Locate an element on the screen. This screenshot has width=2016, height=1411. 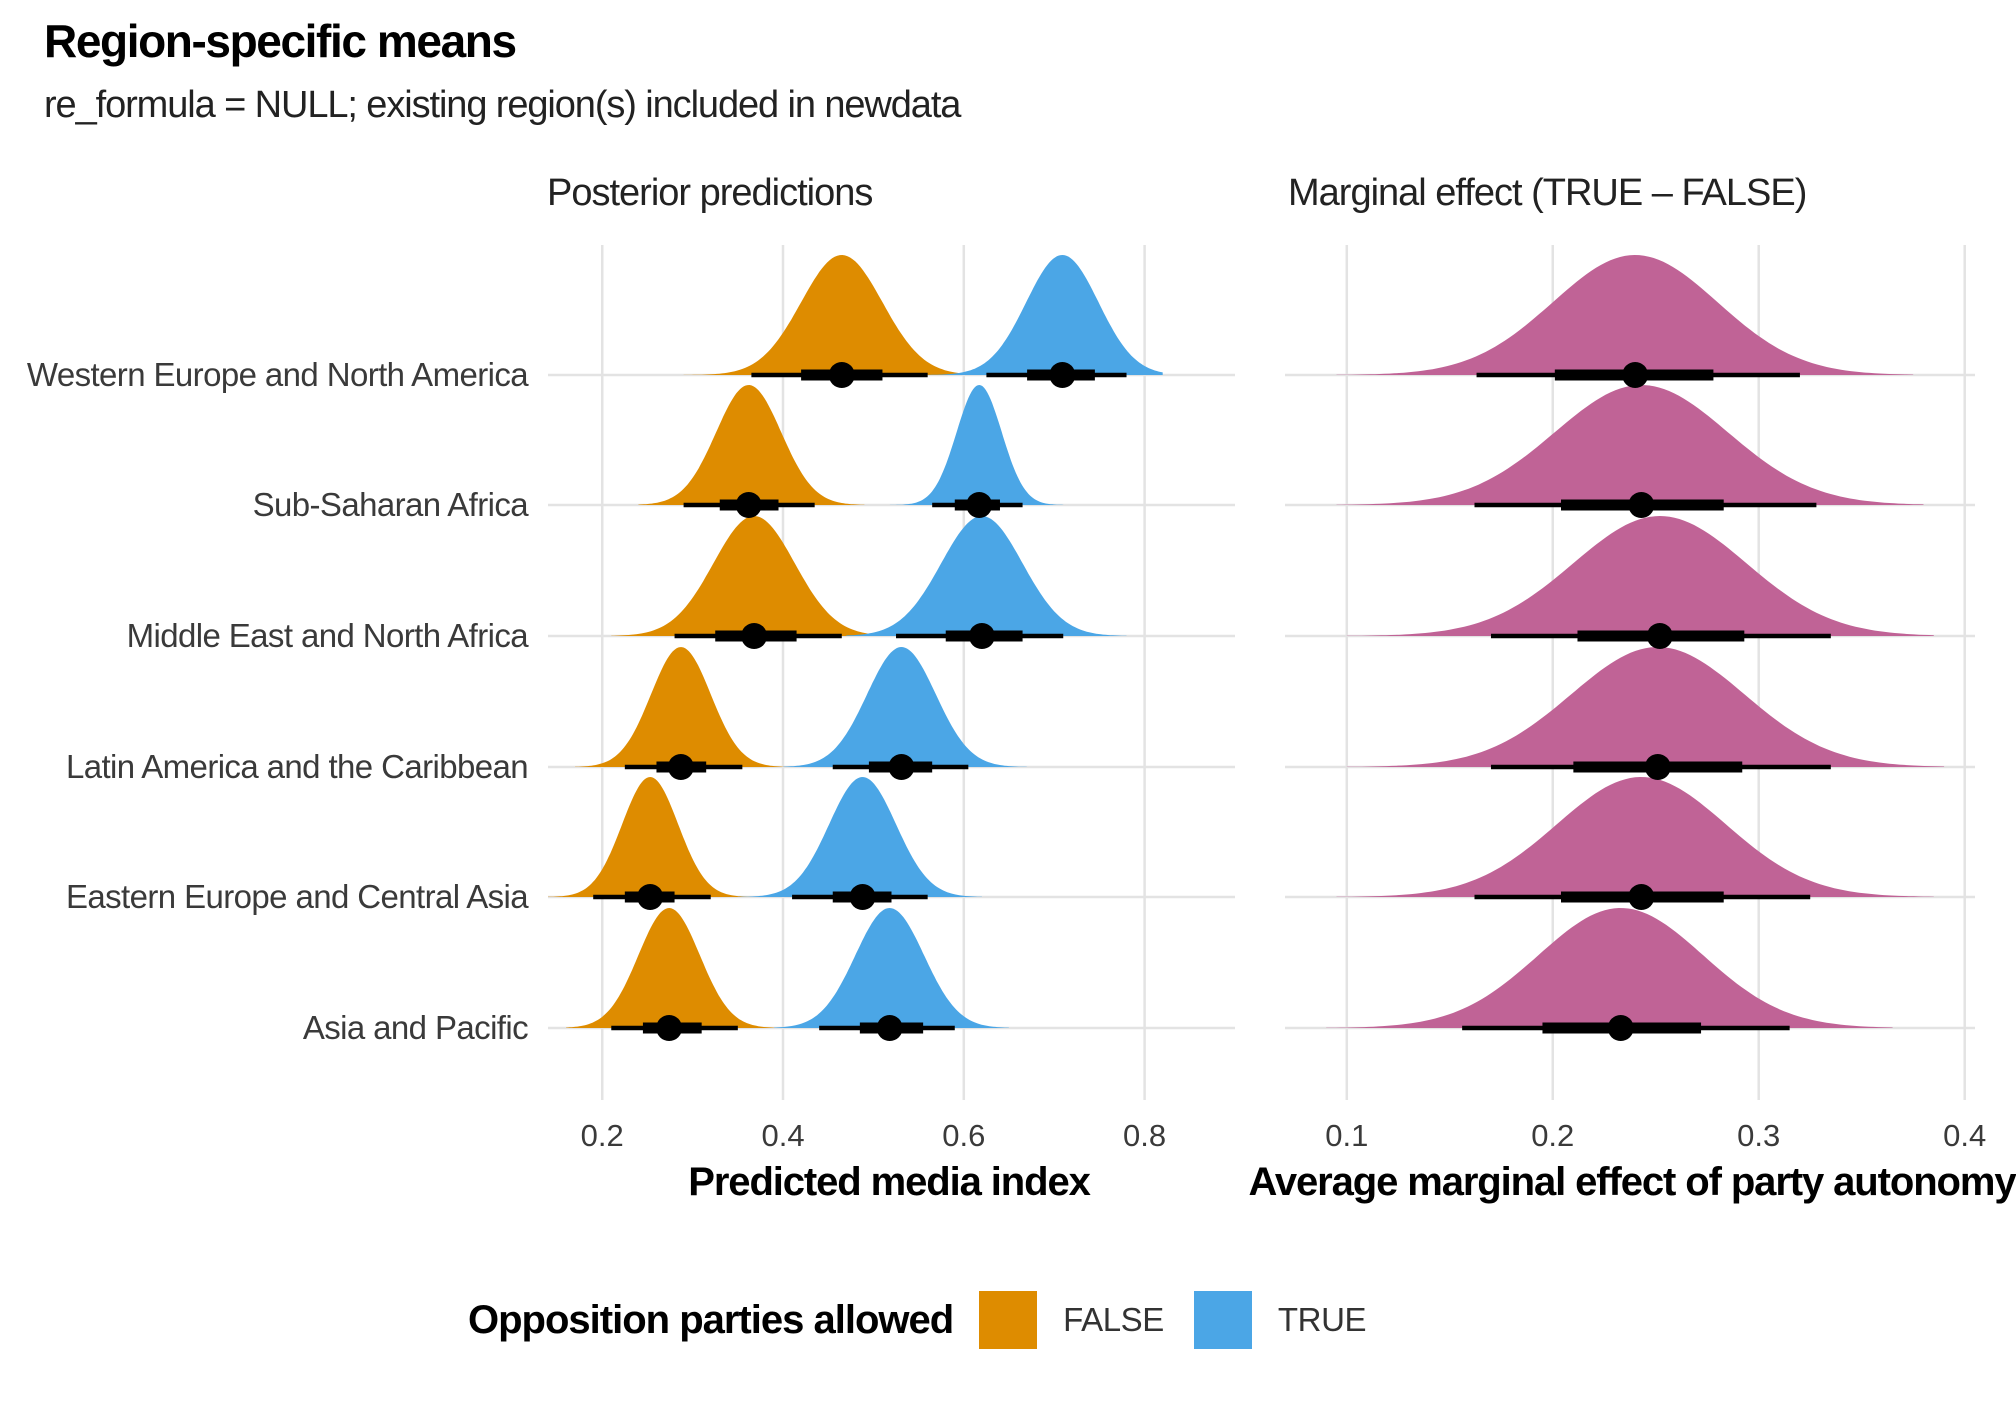
median-point-false-asia-and-pacific is located at coordinates (669, 1028).